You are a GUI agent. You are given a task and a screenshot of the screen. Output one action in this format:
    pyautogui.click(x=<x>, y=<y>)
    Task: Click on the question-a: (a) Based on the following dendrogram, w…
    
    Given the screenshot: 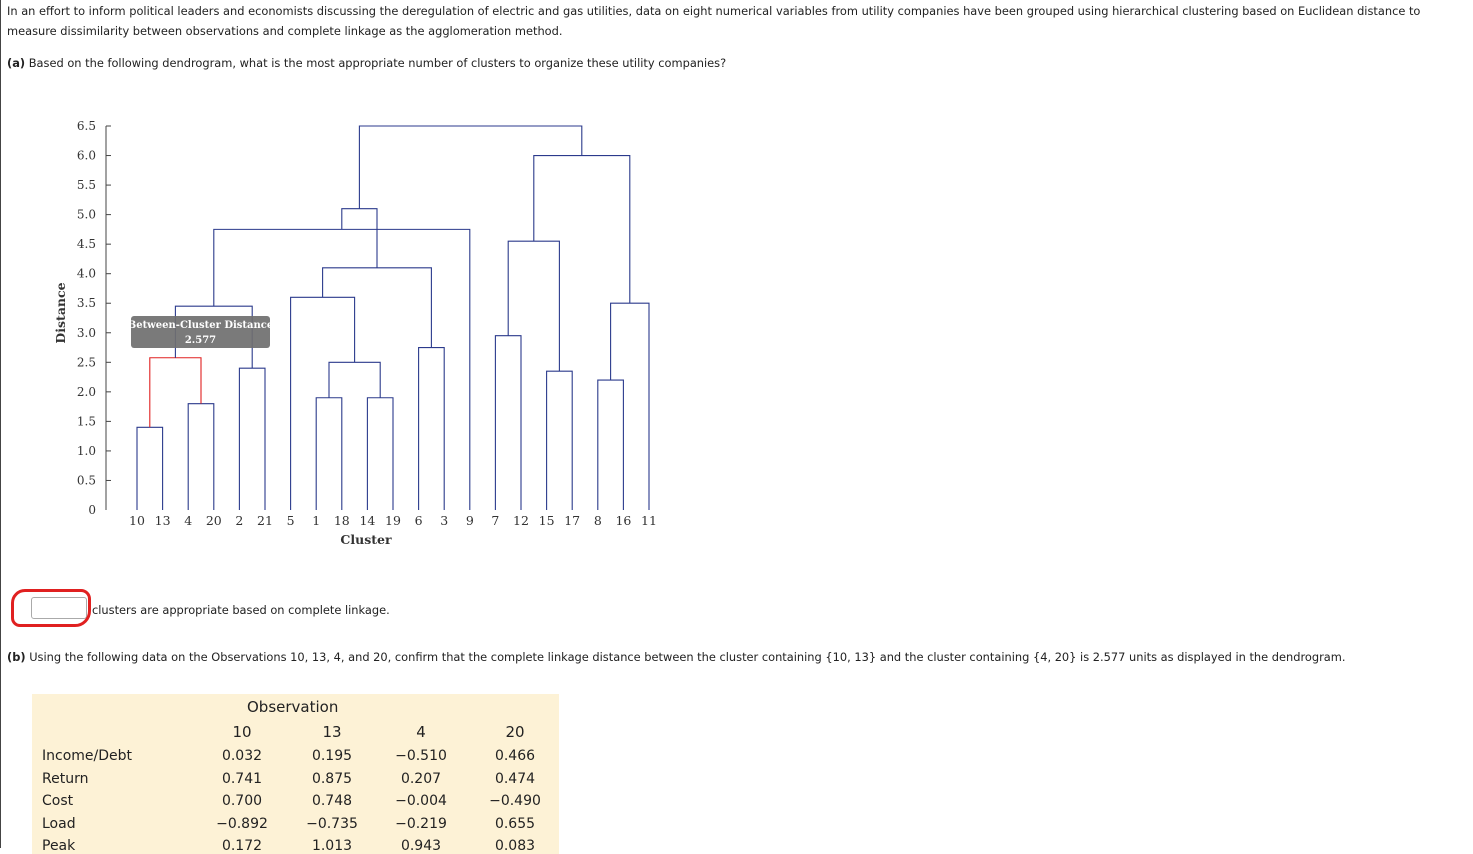 What is the action you would take?
    pyautogui.click(x=366, y=63)
    